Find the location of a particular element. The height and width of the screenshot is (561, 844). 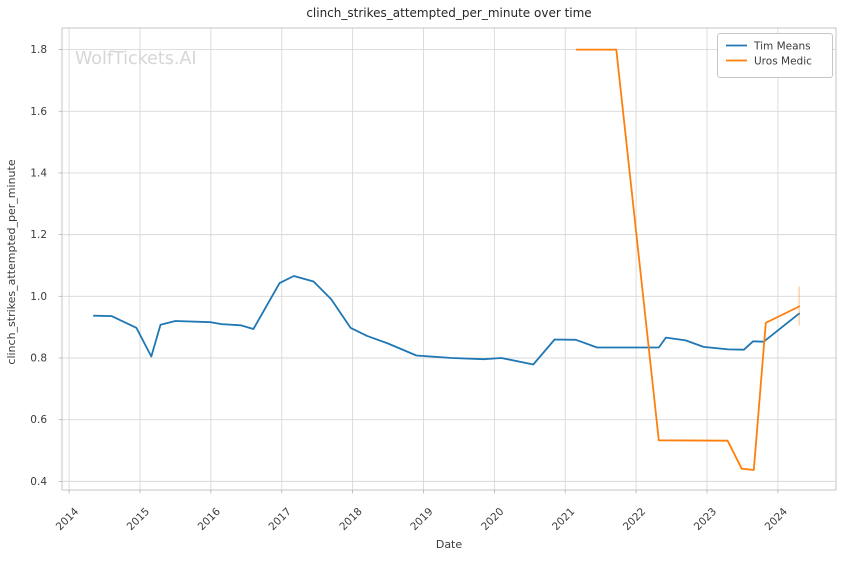

legend-box is located at coordinates (775, 55).